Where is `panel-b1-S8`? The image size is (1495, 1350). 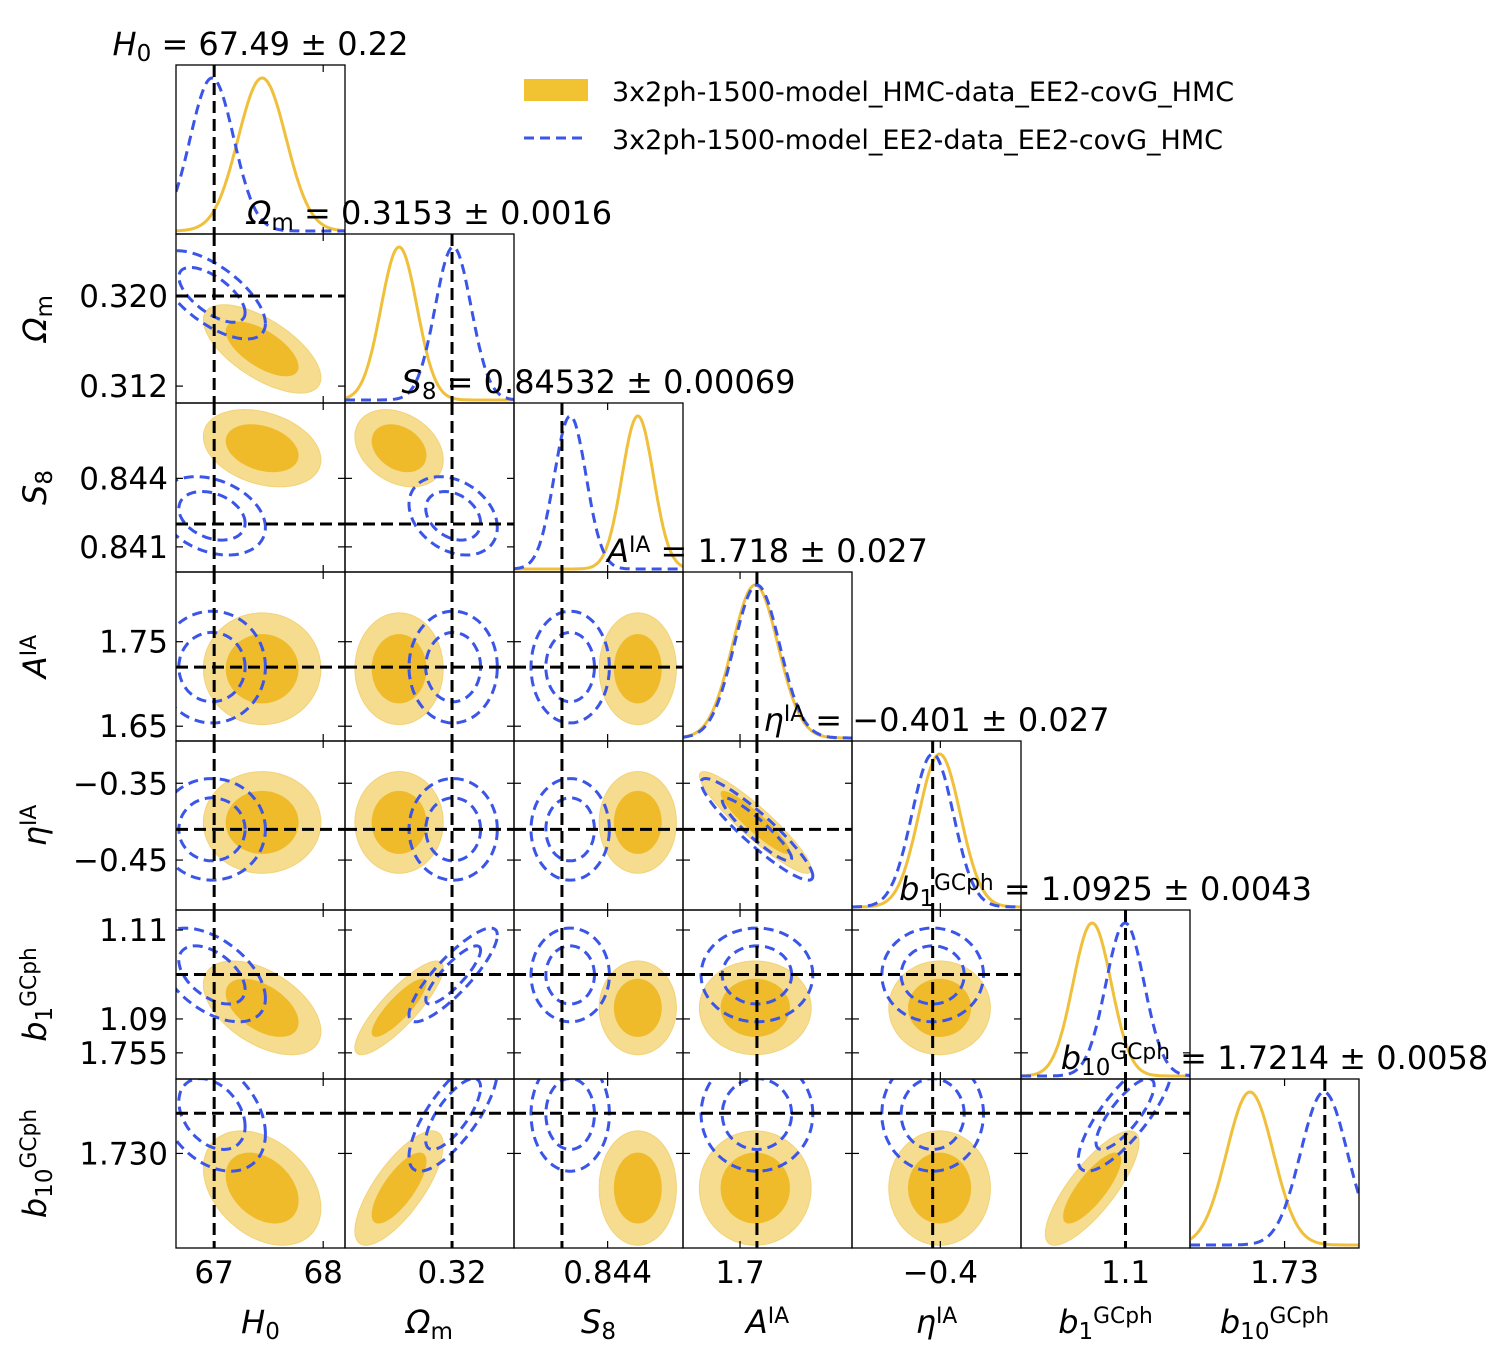
panel-b1-S8 is located at coordinates (598, 994).